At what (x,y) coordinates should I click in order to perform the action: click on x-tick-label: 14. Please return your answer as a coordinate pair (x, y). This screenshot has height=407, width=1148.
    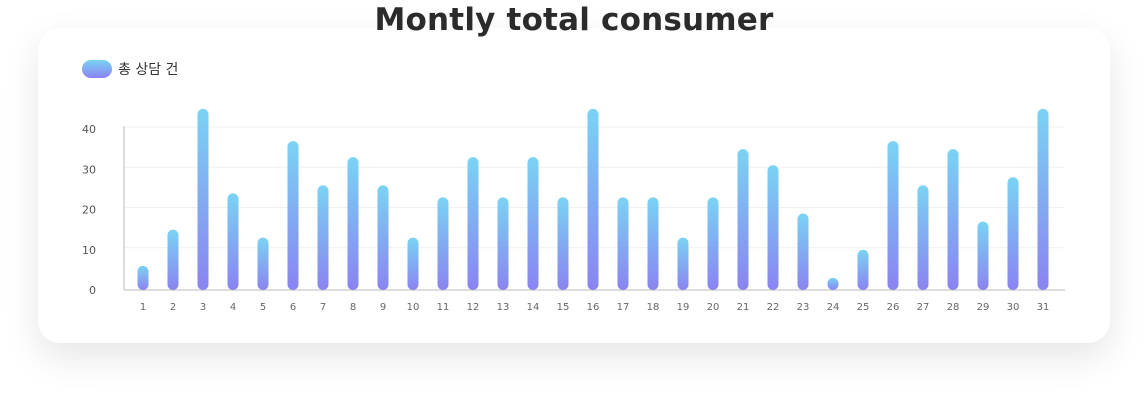
    Looking at the image, I should click on (533, 307).